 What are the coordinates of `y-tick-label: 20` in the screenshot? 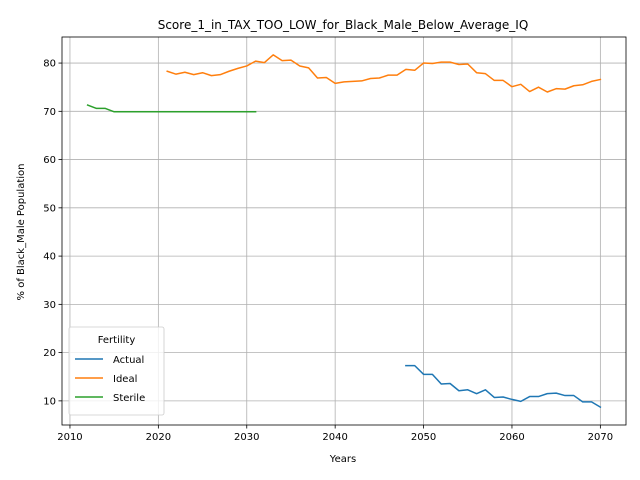 It's located at (49, 353).